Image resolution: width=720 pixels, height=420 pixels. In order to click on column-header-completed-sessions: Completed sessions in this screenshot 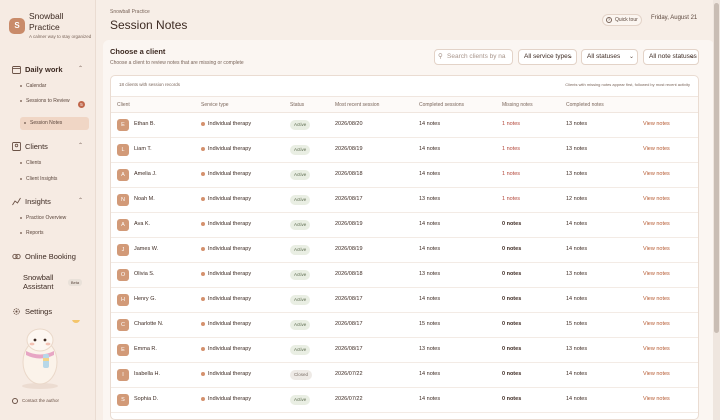, I will do `click(442, 105)`.